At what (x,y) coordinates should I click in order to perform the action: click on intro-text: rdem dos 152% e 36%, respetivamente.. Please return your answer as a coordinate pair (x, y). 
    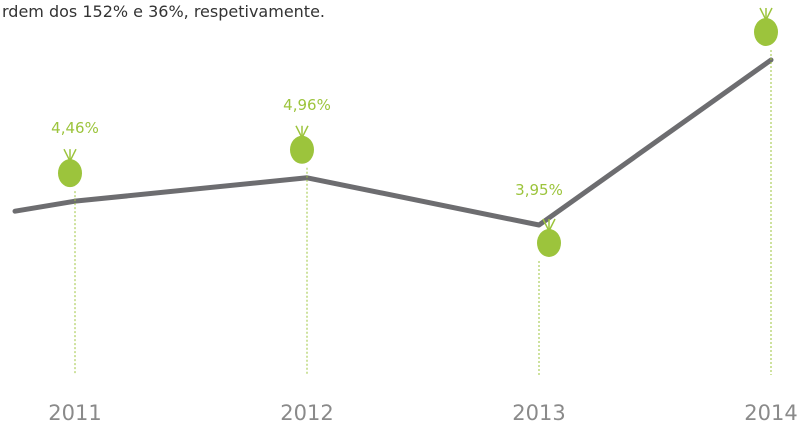
    Looking at the image, I should click on (163, 11).